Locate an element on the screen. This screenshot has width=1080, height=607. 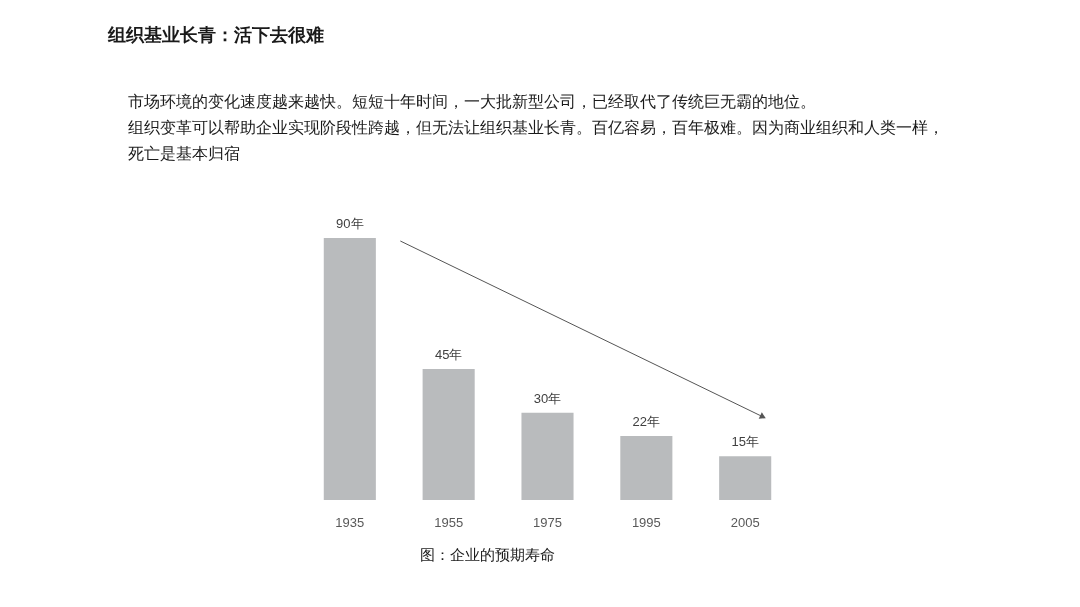
x-tick-label: 1975 is located at coordinates (547, 522).